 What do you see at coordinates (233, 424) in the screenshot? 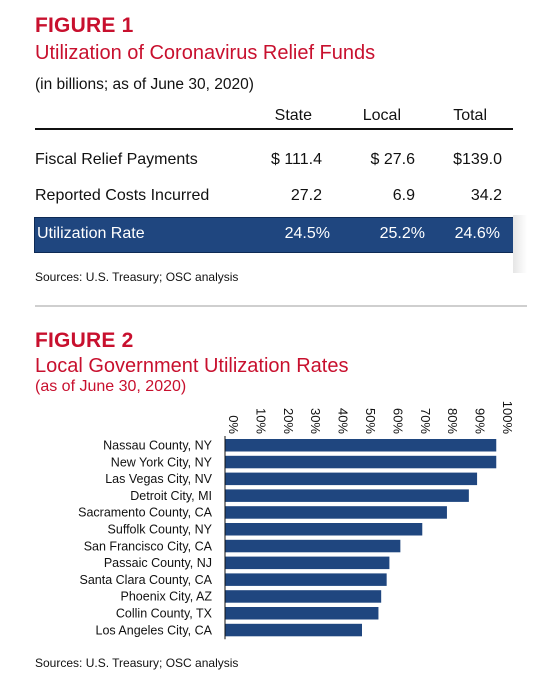
I see `x-tick-label: 0%` at bounding box center [233, 424].